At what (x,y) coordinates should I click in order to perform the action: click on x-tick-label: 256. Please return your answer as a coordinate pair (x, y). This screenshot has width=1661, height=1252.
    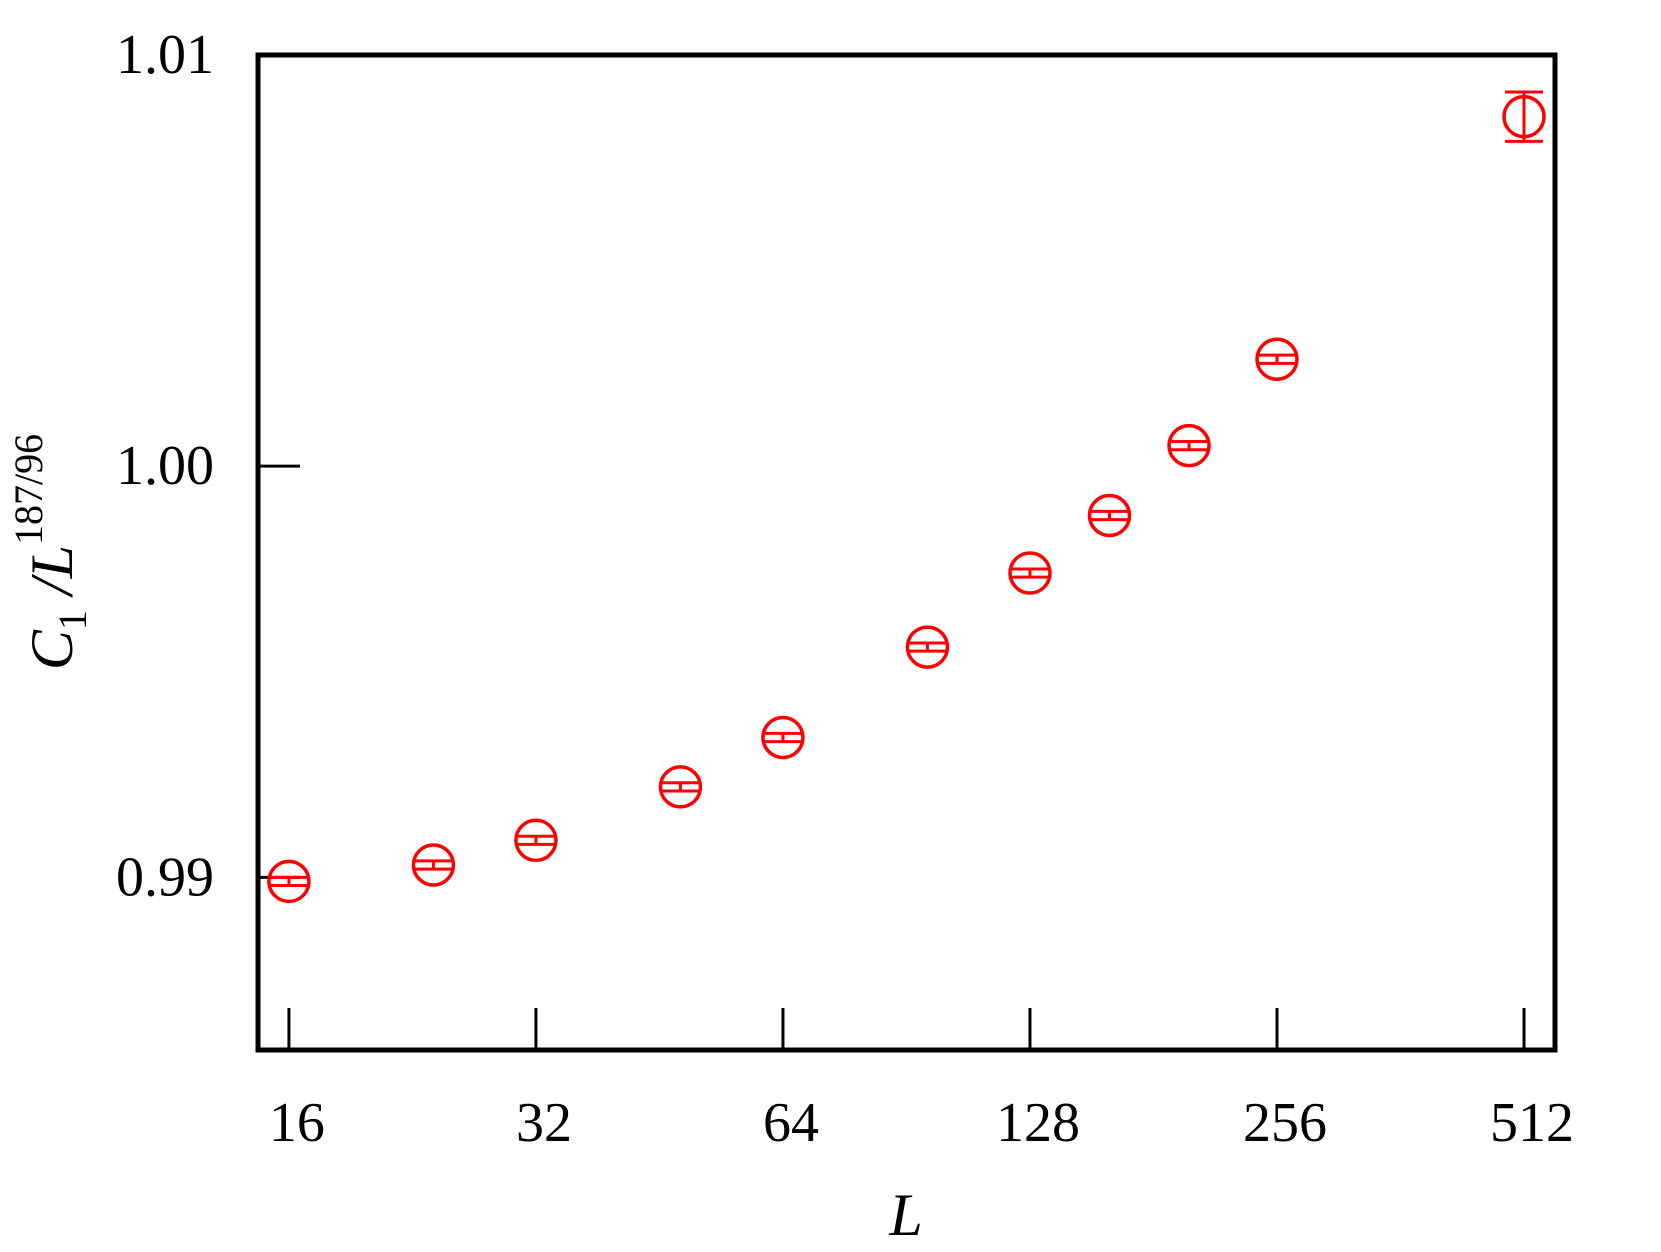
    Looking at the image, I should click on (1285, 1123).